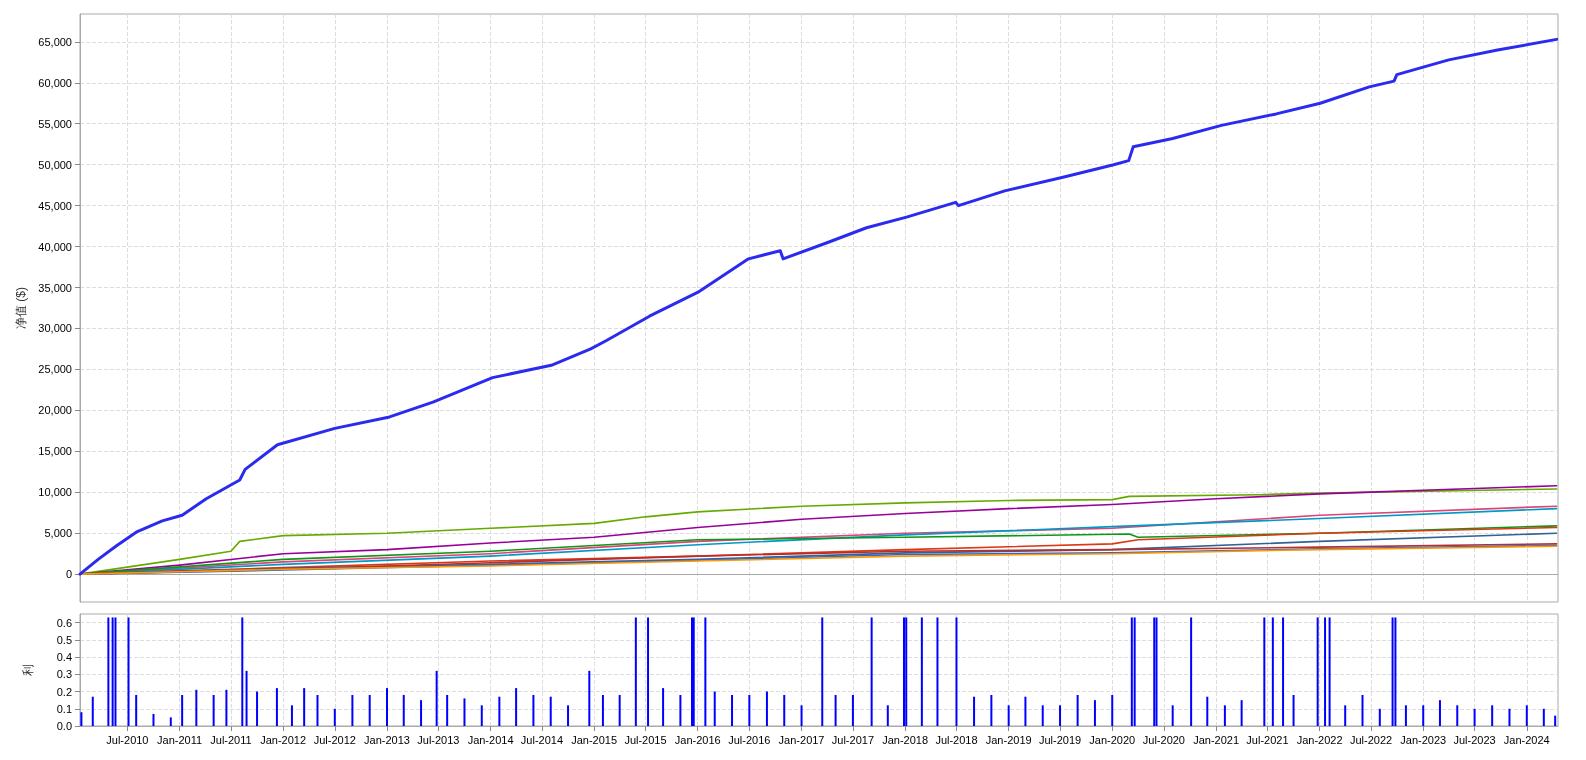 Image resolution: width=1586 pixels, height=760 pixels. What do you see at coordinates (127, 739) in the screenshot?
I see `x-tick-label: Jul-2010` at bounding box center [127, 739].